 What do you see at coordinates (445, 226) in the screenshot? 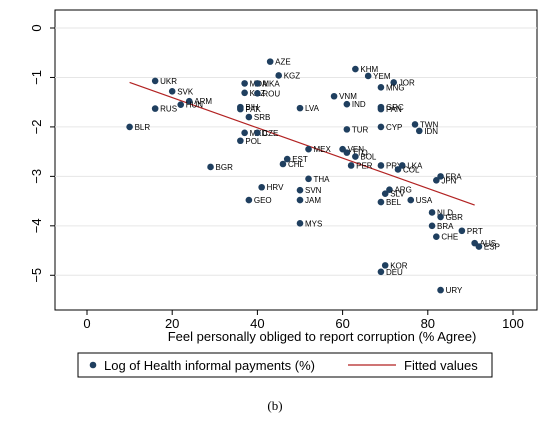
I see `point-label: BRA` at bounding box center [445, 226].